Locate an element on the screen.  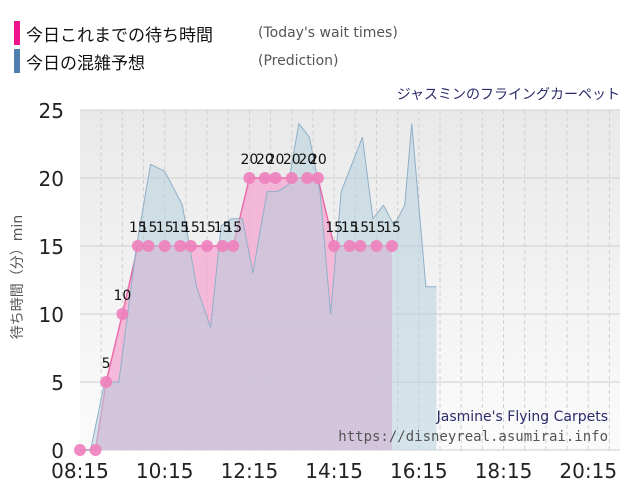
watermark-name: Jasmine's Flying Carpets is located at coordinates (522, 417).